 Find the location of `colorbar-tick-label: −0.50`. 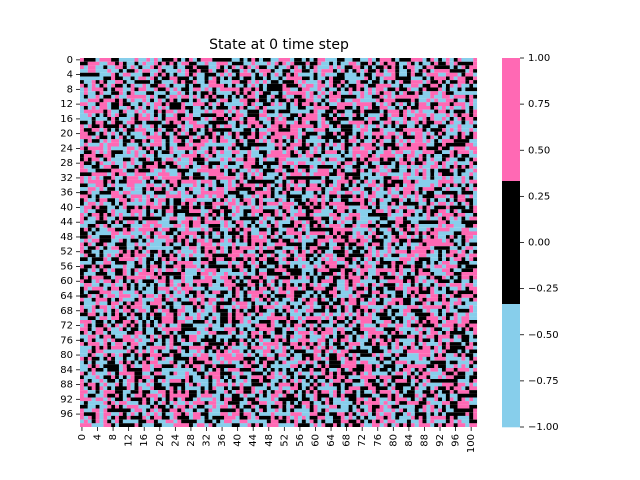

colorbar-tick-label: −0.50 is located at coordinates (543, 335).